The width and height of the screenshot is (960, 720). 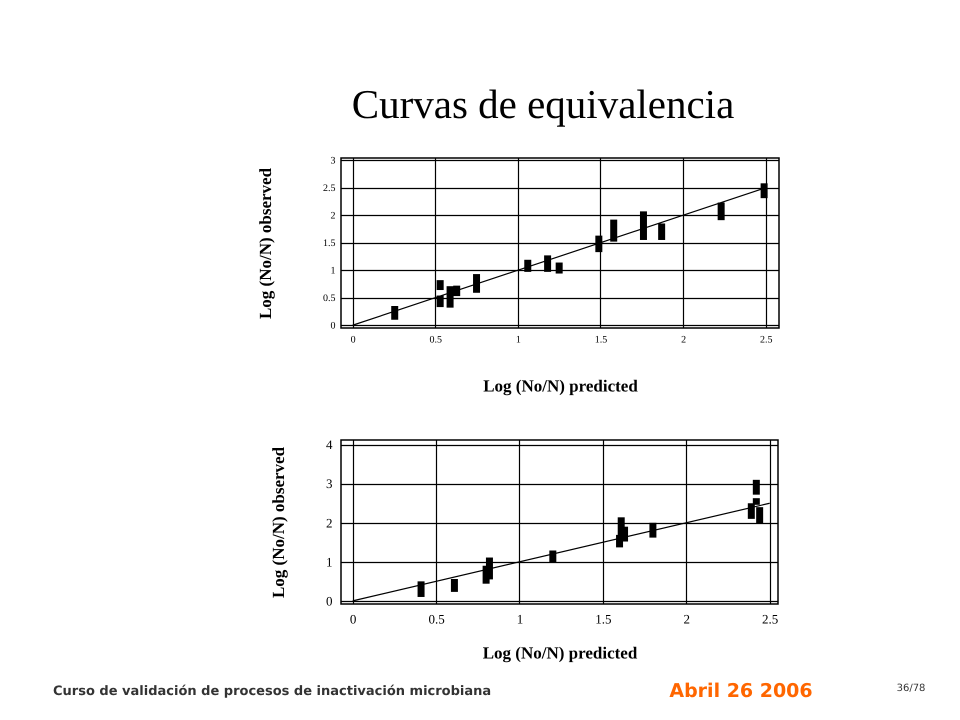 What do you see at coordinates (911, 688) in the screenshot?
I see `text: 36/78` at bounding box center [911, 688].